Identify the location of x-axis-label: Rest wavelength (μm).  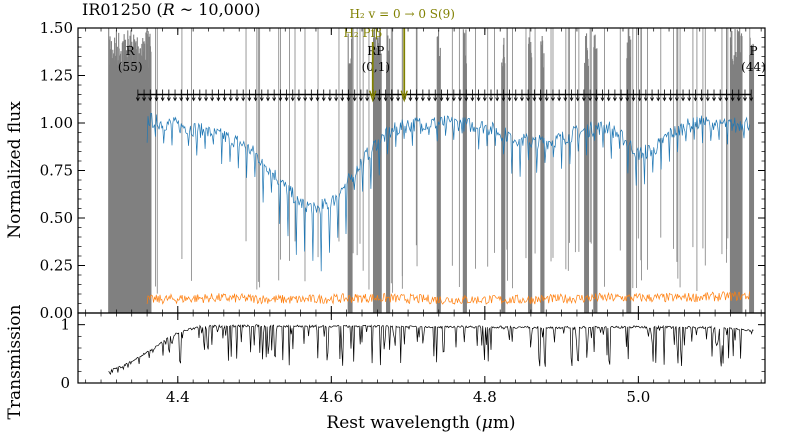
(420, 423).